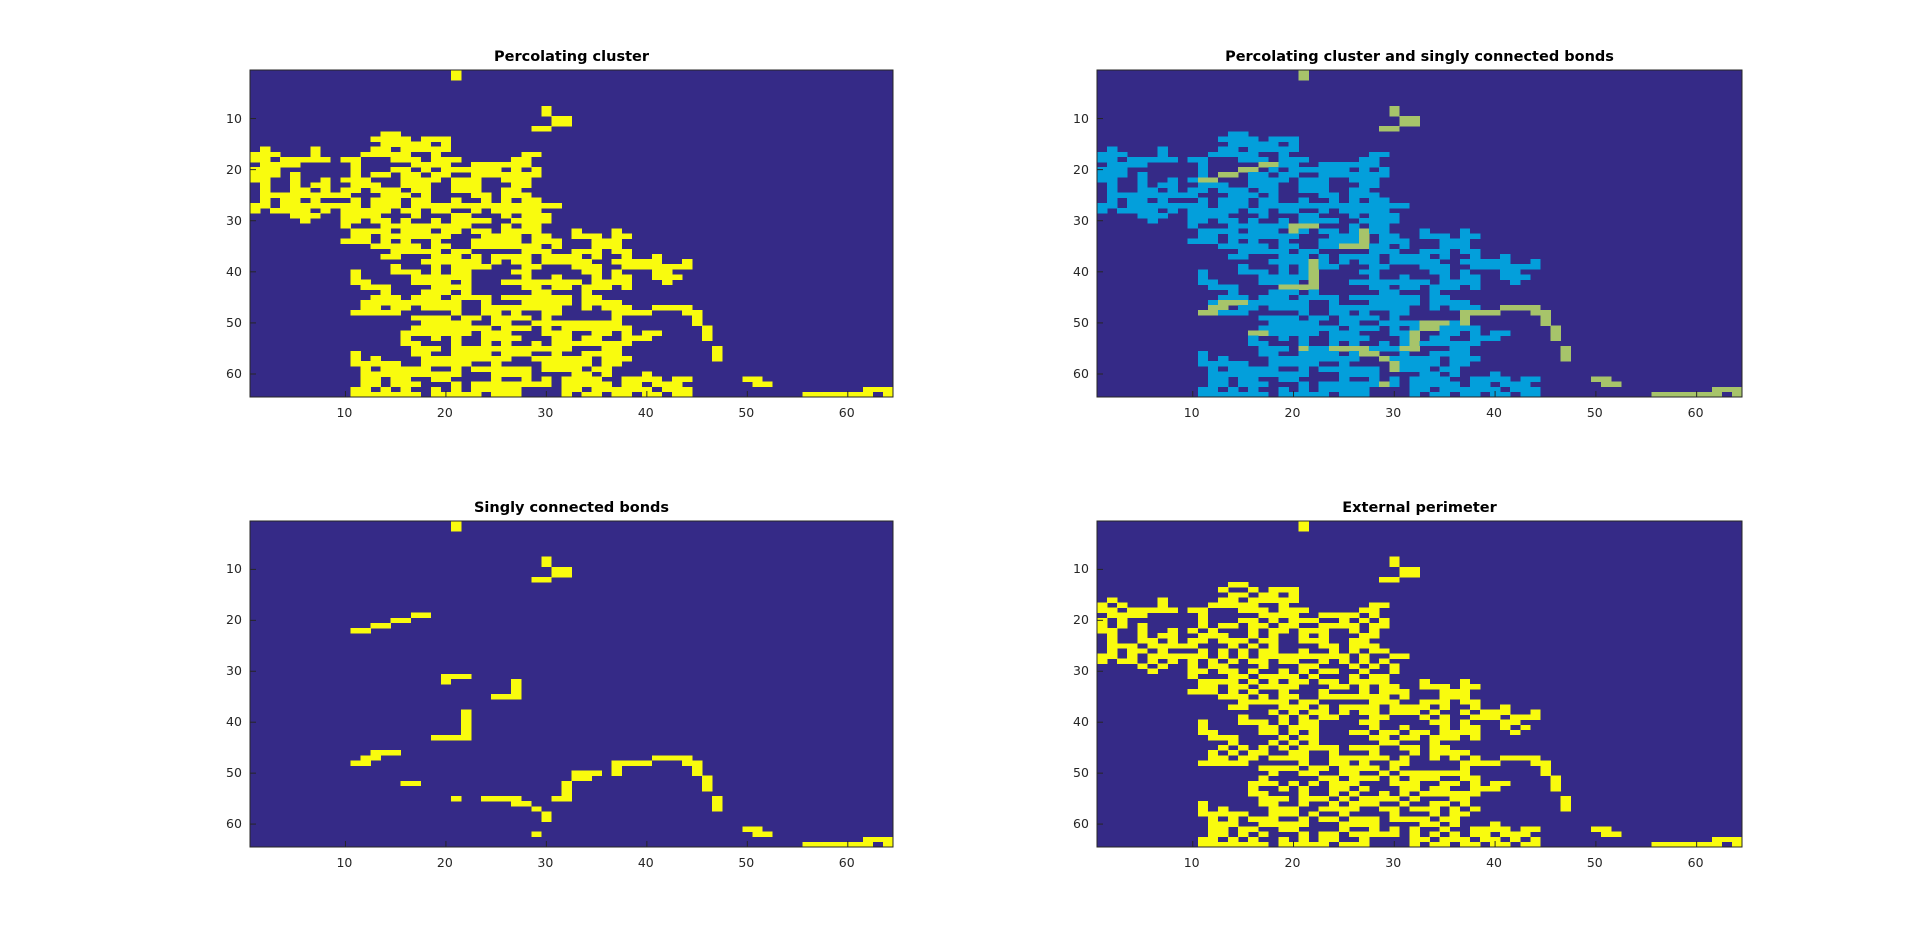  I want to click on axes-frame, so click(571, 233).